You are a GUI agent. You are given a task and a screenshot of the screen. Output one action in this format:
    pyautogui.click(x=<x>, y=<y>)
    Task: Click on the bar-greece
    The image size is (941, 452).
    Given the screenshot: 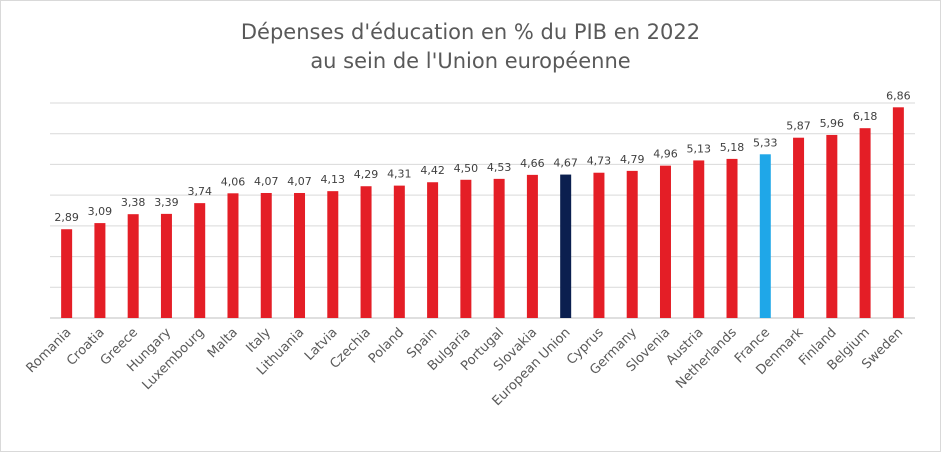 What is the action you would take?
    pyautogui.click(x=133, y=266)
    